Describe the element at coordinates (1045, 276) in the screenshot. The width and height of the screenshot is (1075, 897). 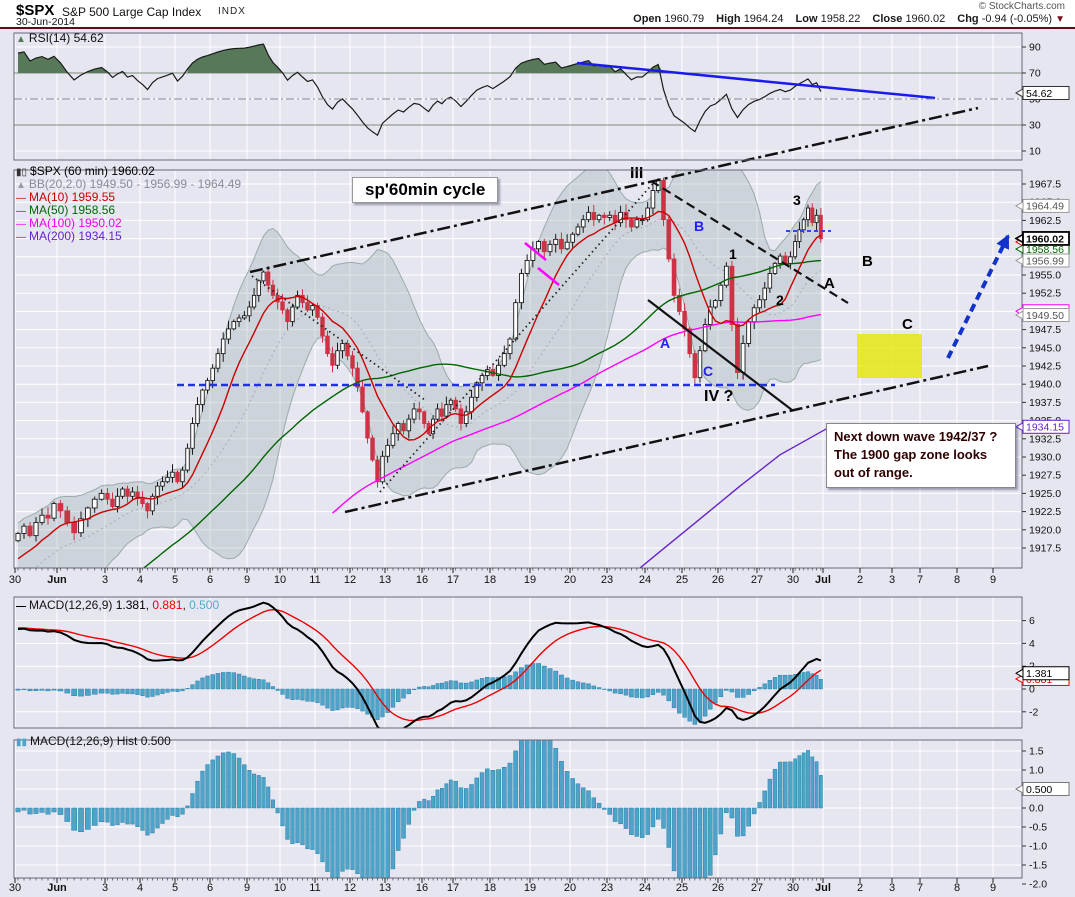
I see `svg-text: 1955.0` at that location.